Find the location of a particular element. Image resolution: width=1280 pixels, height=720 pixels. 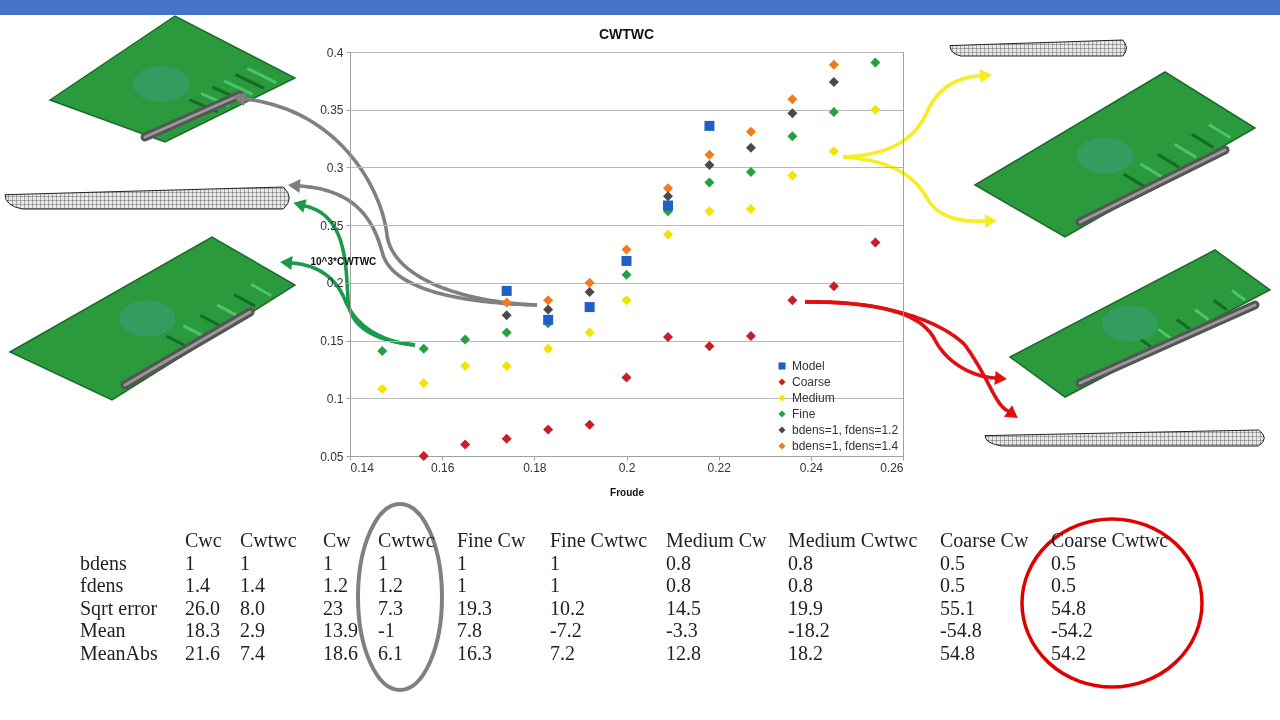

text: -18.2 is located at coordinates (809, 630).